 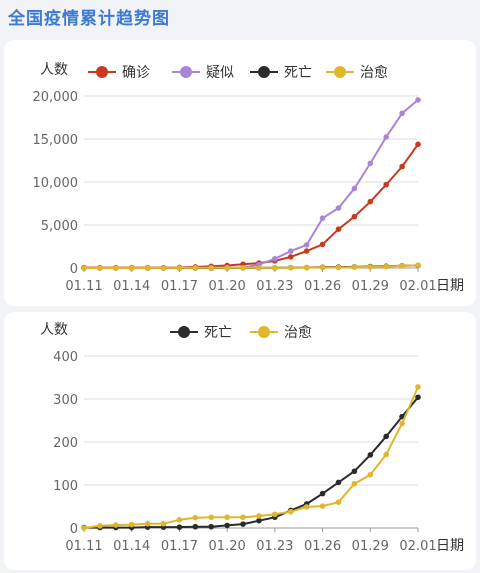 What do you see at coordinates (131, 286) in the screenshot?
I see `x-tick-label: 01.14` at bounding box center [131, 286].